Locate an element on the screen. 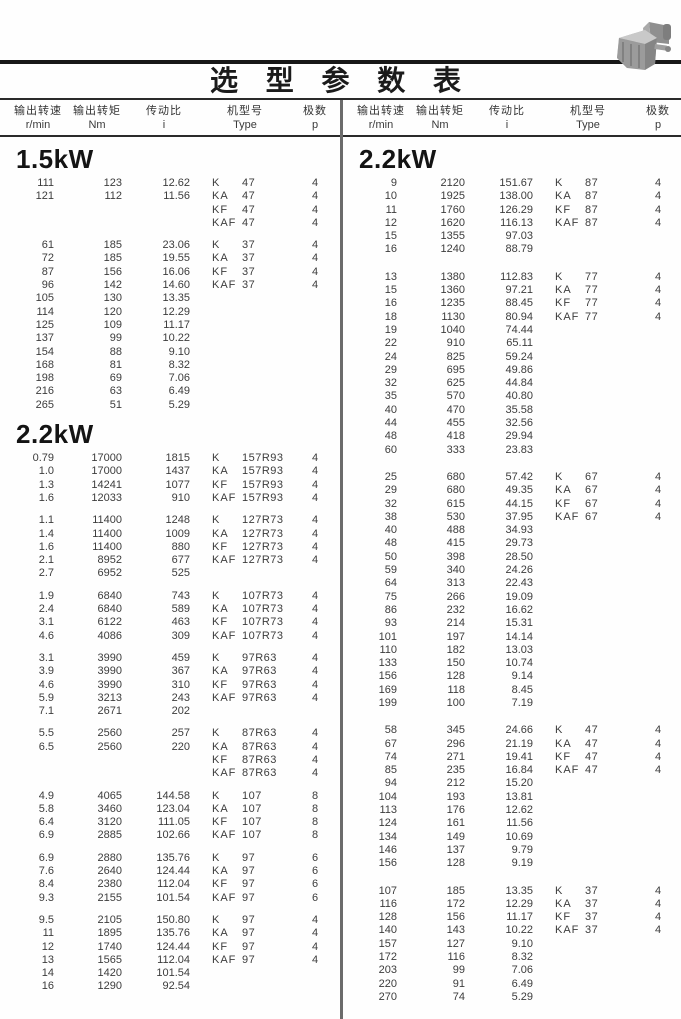  ratio-value: 40.80 is located at coordinates (519, 396).